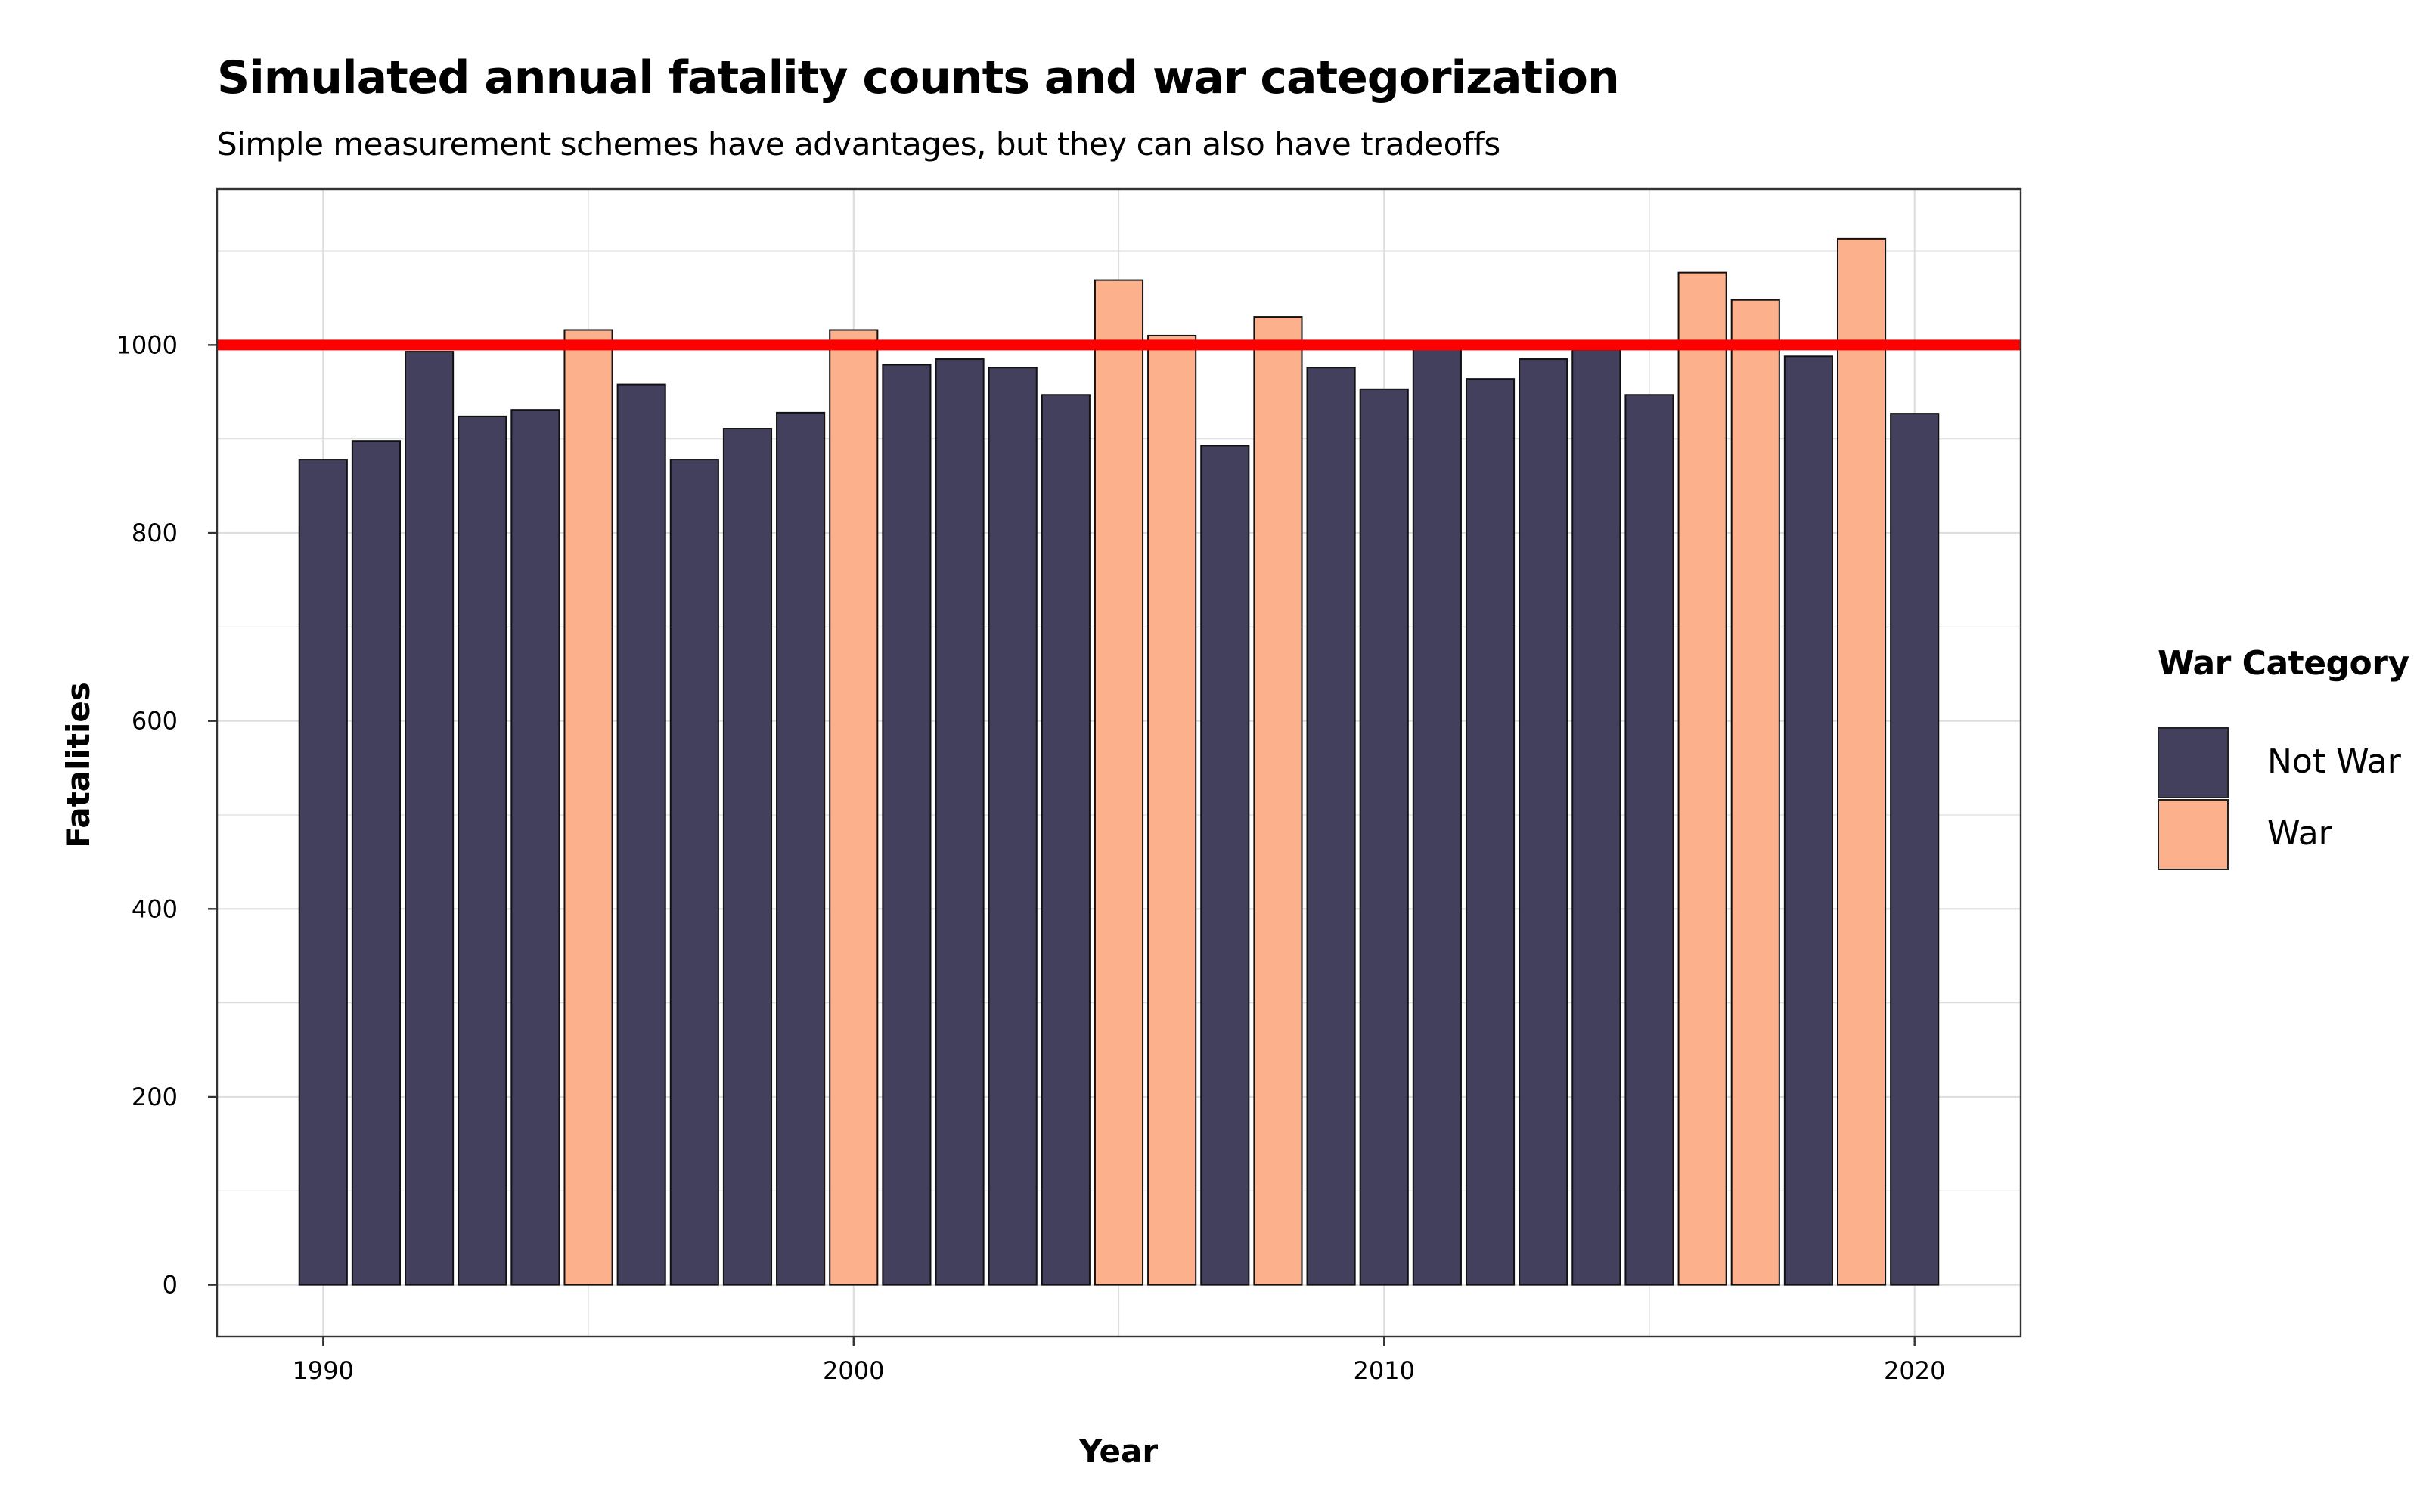  I want to click on bar-1994-not-war, so click(535, 847).